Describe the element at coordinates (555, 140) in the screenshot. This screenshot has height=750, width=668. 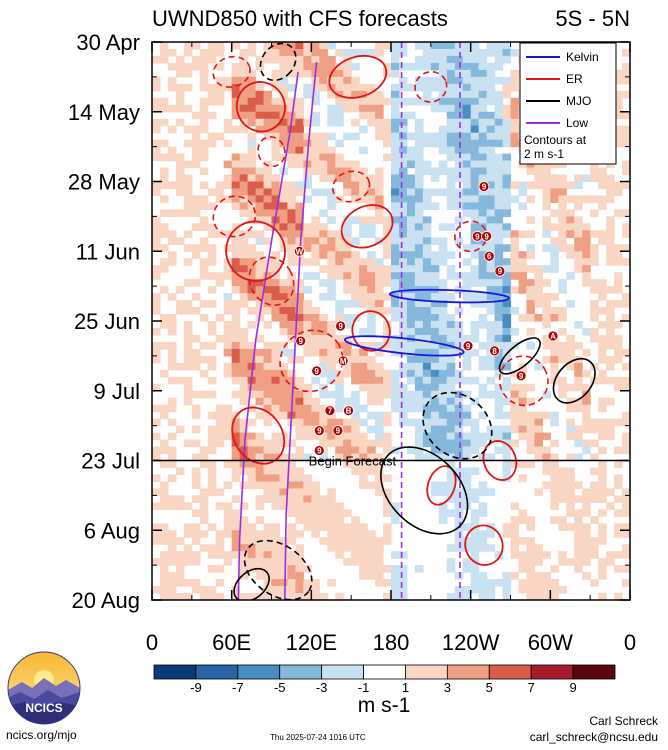
I see `legend-note-1: Contours at` at that location.